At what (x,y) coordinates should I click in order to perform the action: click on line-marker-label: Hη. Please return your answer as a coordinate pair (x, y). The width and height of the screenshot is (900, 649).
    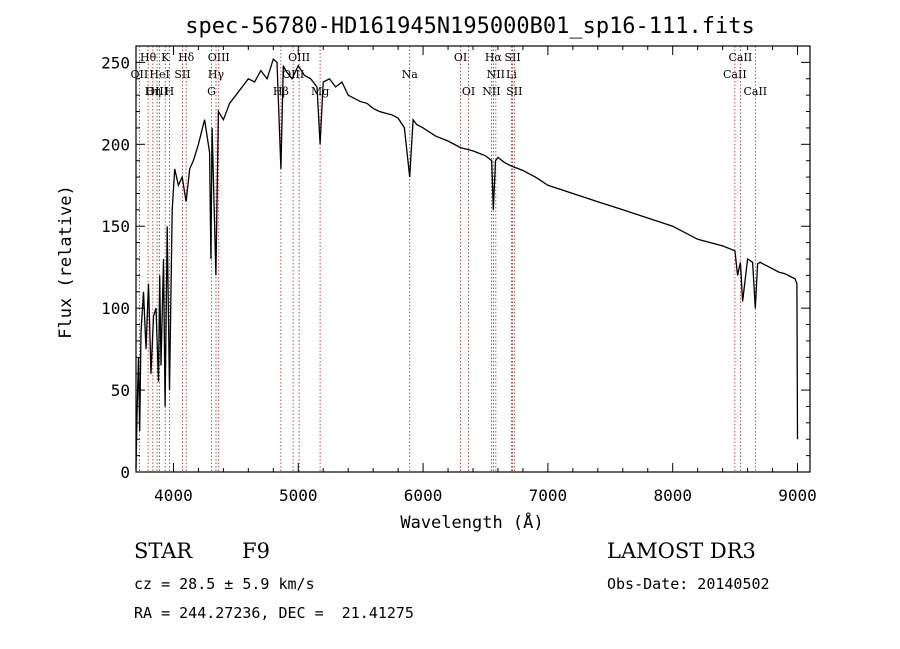
    Looking at the image, I should click on (153, 91).